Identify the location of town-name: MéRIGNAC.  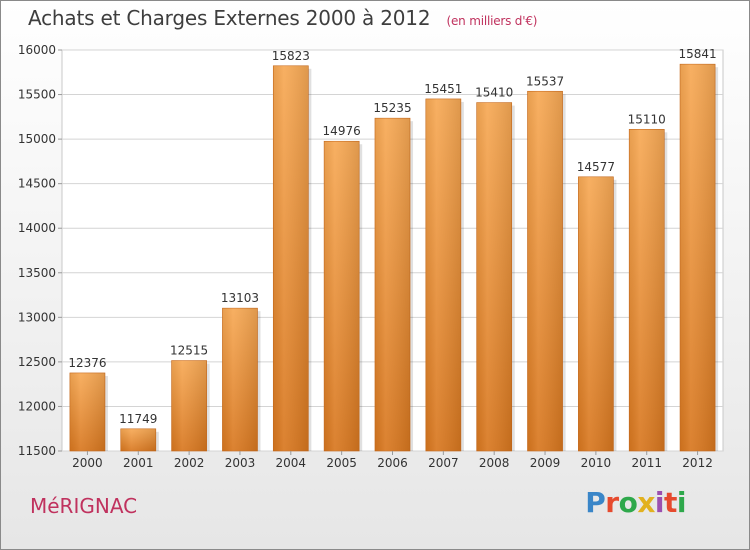
(84, 506).